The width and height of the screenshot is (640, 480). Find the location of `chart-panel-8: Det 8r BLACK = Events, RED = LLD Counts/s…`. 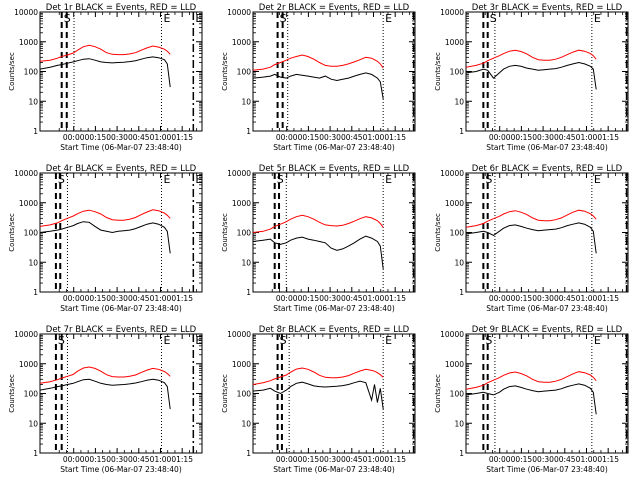

chart-panel-8: Det 8r BLACK = Events, RED = LLD Counts/s… is located at coordinates (318, 399).